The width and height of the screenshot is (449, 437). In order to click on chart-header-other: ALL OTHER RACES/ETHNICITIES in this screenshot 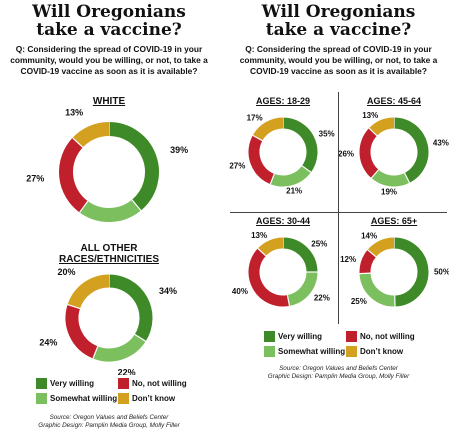, I will do `click(109, 254)`.